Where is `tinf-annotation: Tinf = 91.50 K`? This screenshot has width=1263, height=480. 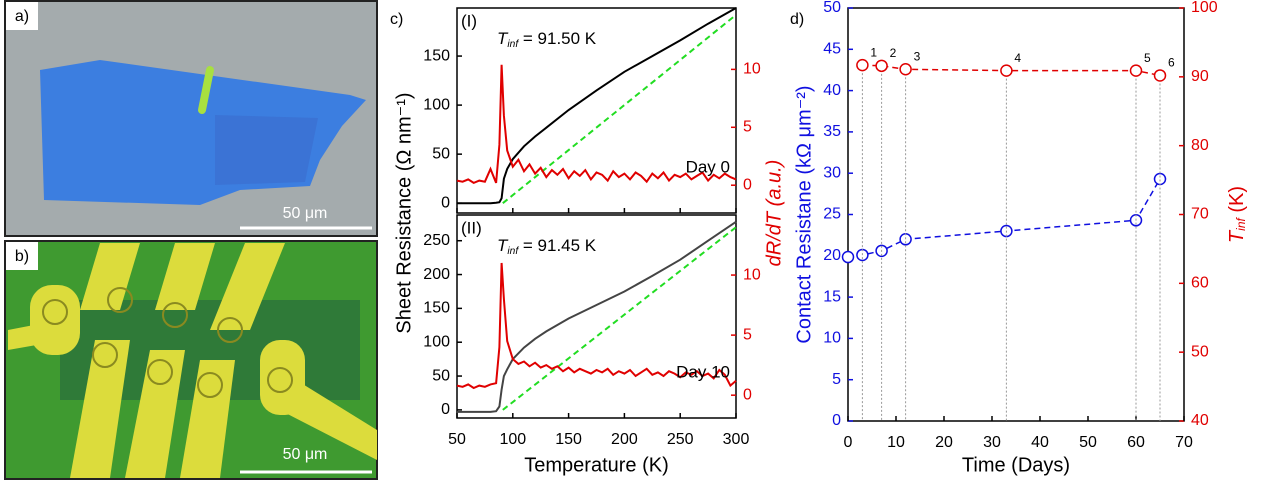
tinf-annotation: Tinf = 91.50 K is located at coordinates (547, 39).